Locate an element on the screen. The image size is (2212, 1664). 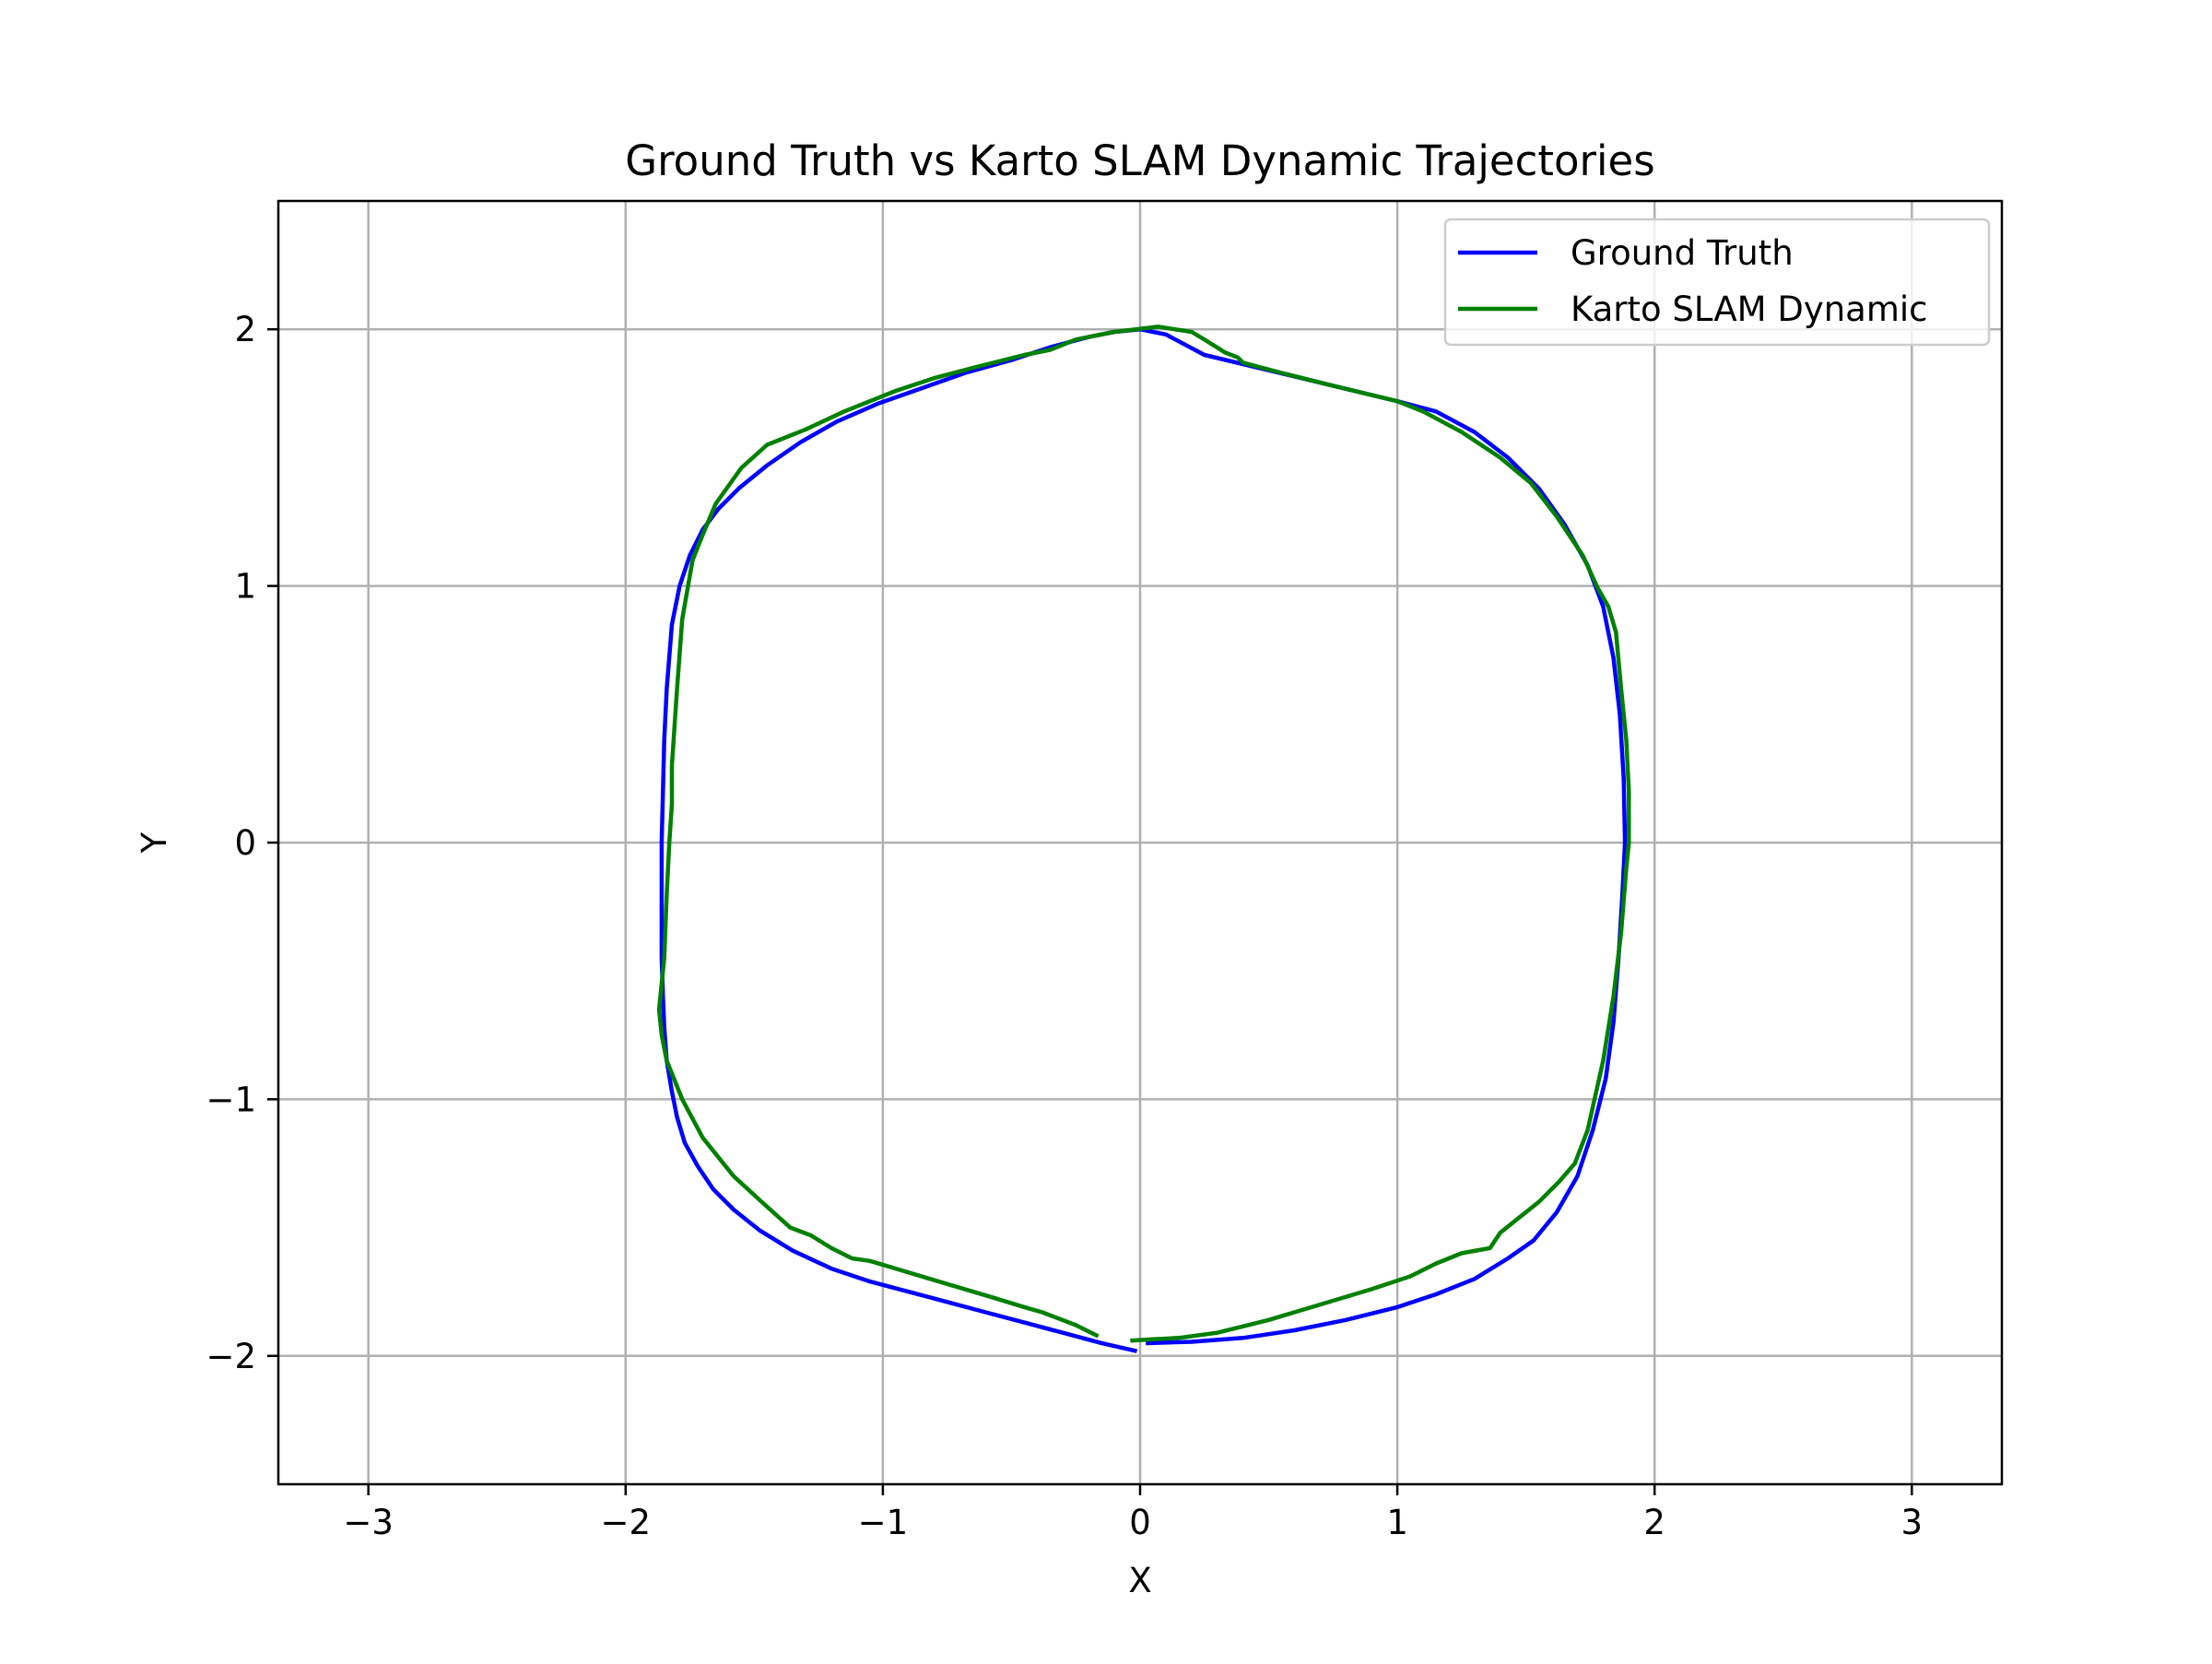
x-tick-label: 0 is located at coordinates (1140, 1522).